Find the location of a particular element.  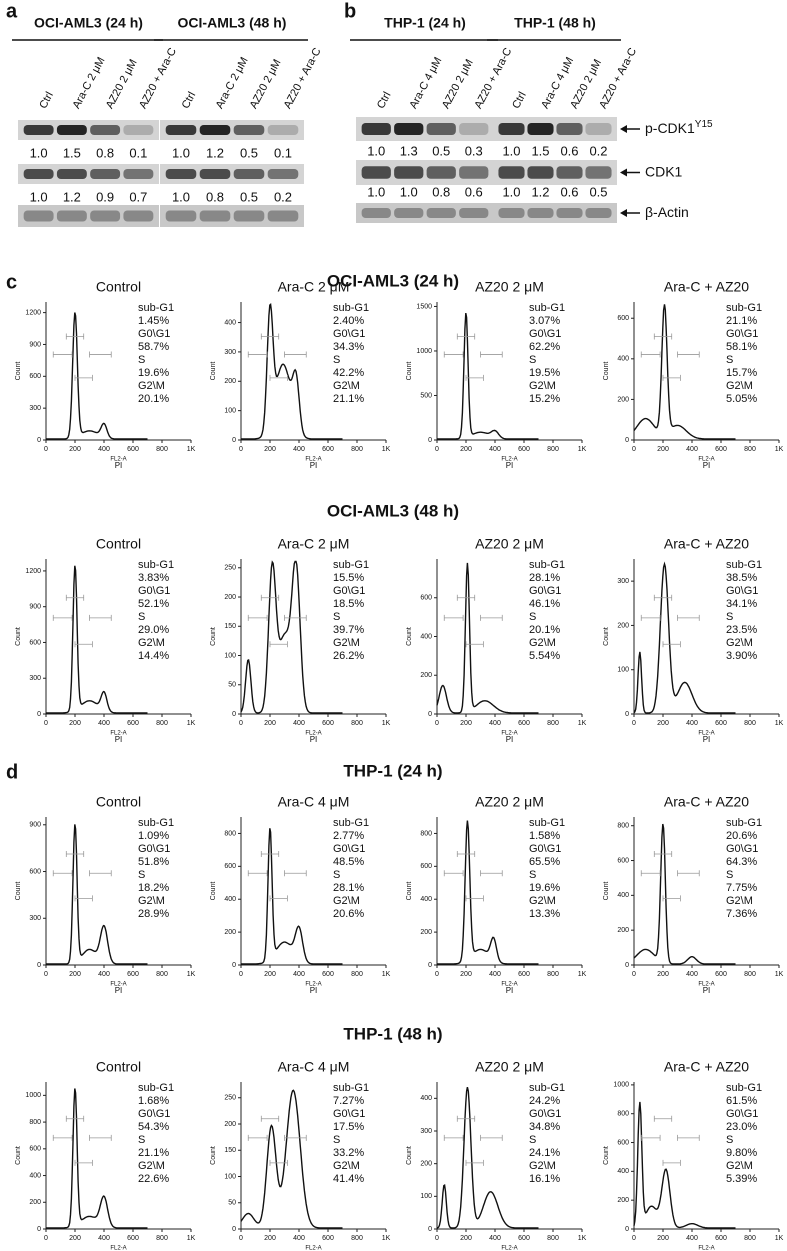

stat-label: sub-G1 is located at coordinates (744, 823).